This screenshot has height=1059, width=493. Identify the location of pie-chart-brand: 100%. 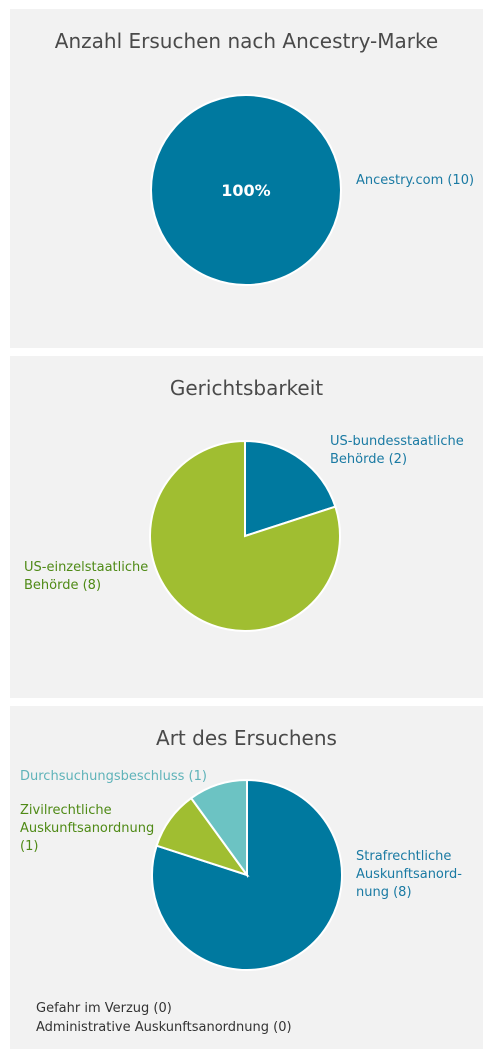
(246, 190).